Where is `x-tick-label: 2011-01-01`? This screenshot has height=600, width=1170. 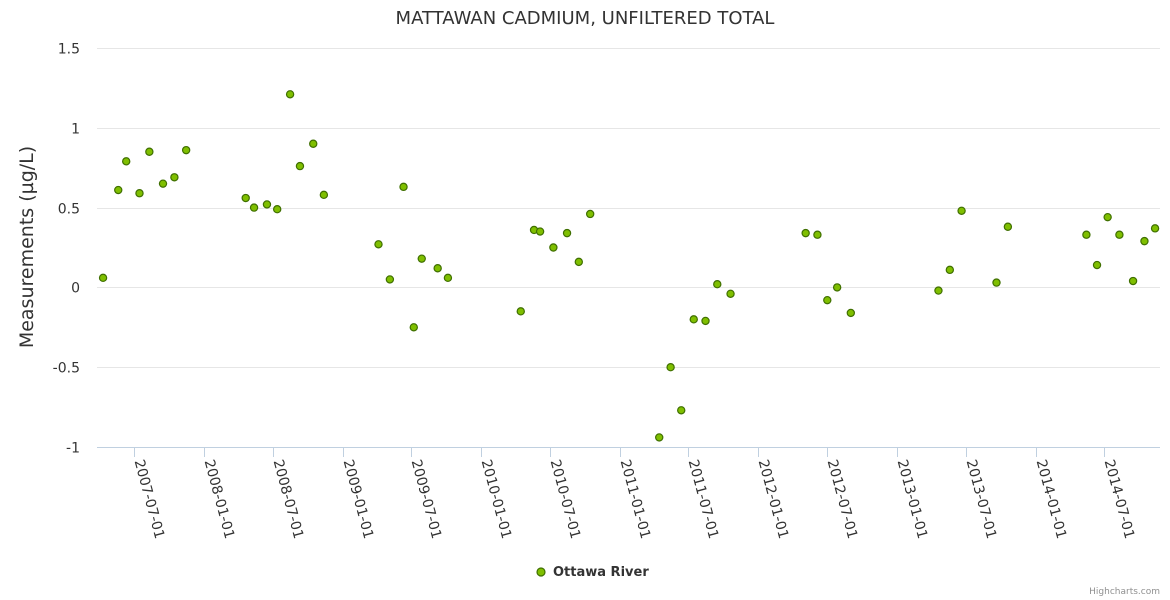 x-tick-label: 2011-01-01 is located at coordinates (635, 499).